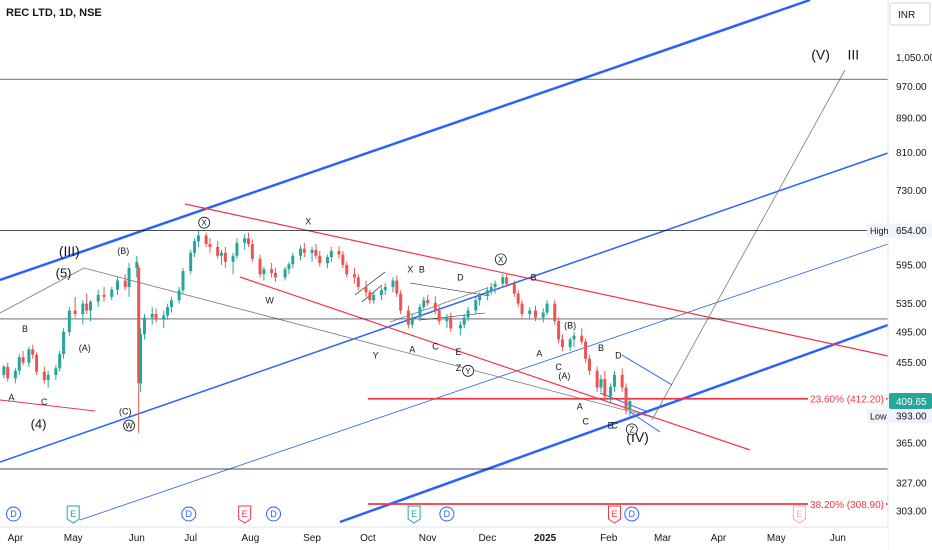 The height and width of the screenshot is (550, 932). I want to click on wave-label: A, so click(539, 353).